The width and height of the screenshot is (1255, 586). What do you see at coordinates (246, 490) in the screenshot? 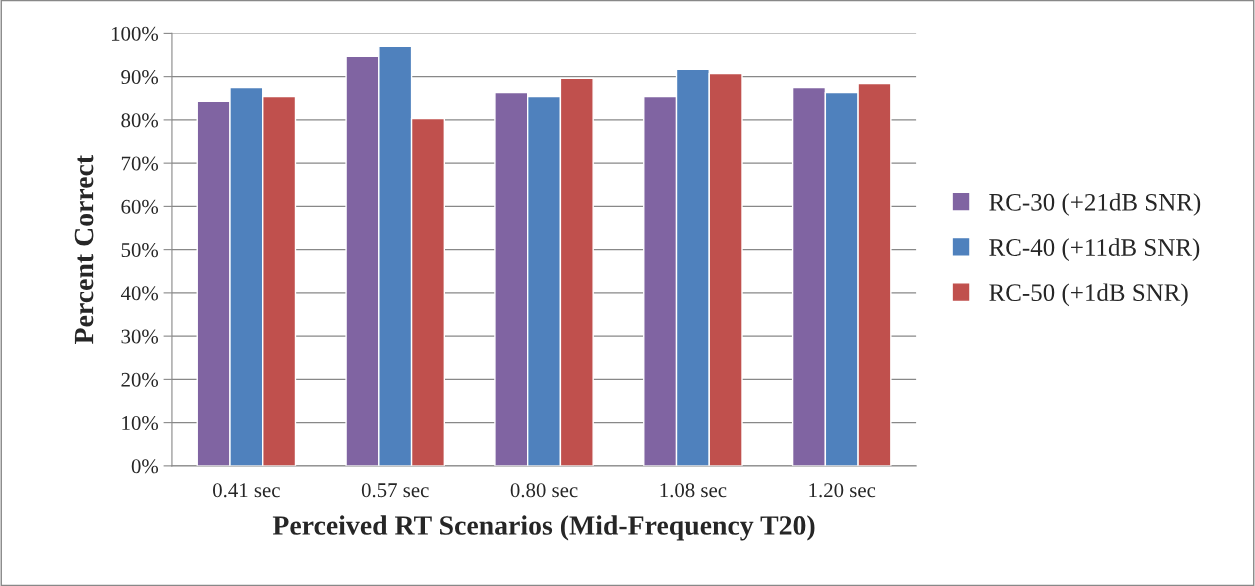
I see `x-tick-label: 0.41 sec` at bounding box center [246, 490].